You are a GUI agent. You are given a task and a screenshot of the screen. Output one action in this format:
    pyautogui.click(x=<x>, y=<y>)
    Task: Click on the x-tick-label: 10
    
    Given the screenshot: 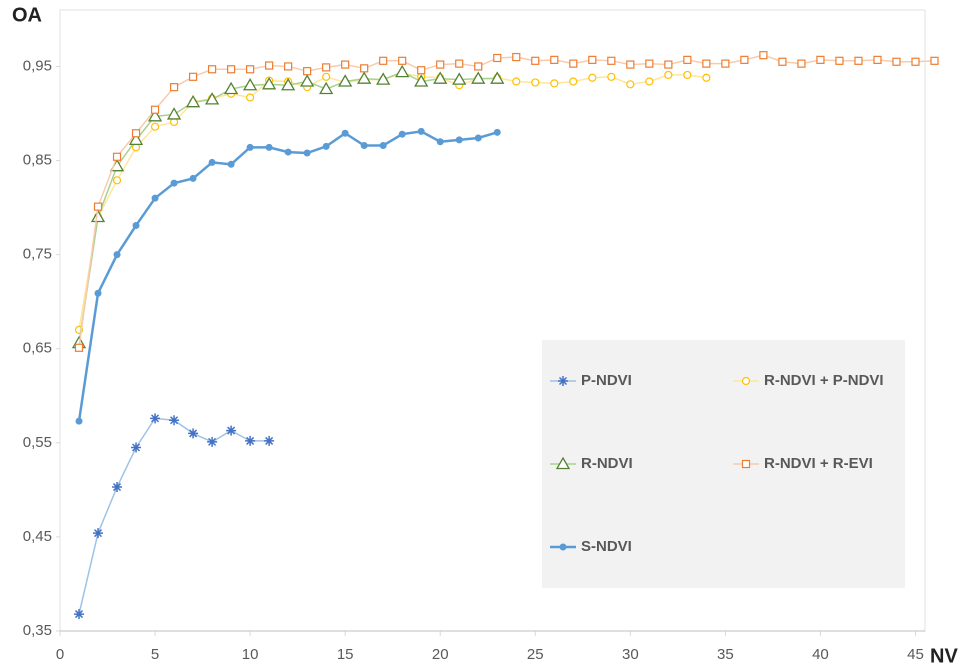 What is the action you would take?
    pyautogui.click(x=250, y=654)
    